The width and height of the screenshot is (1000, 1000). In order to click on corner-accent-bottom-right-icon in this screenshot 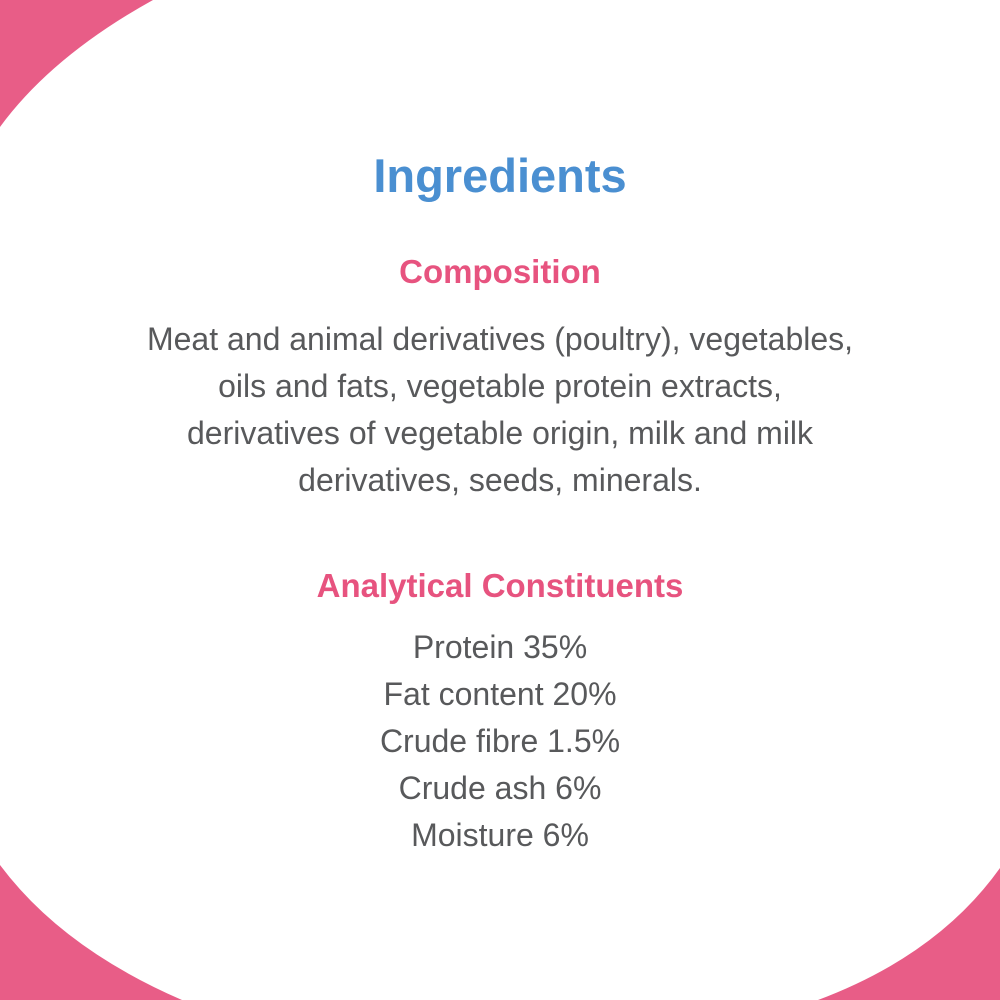, I will do `click(909, 934)`.